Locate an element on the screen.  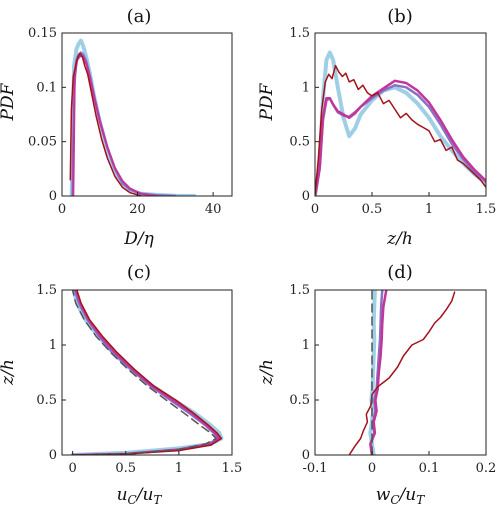
panel-c-xtick-label: 0.5 is located at coordinates (125, 468).